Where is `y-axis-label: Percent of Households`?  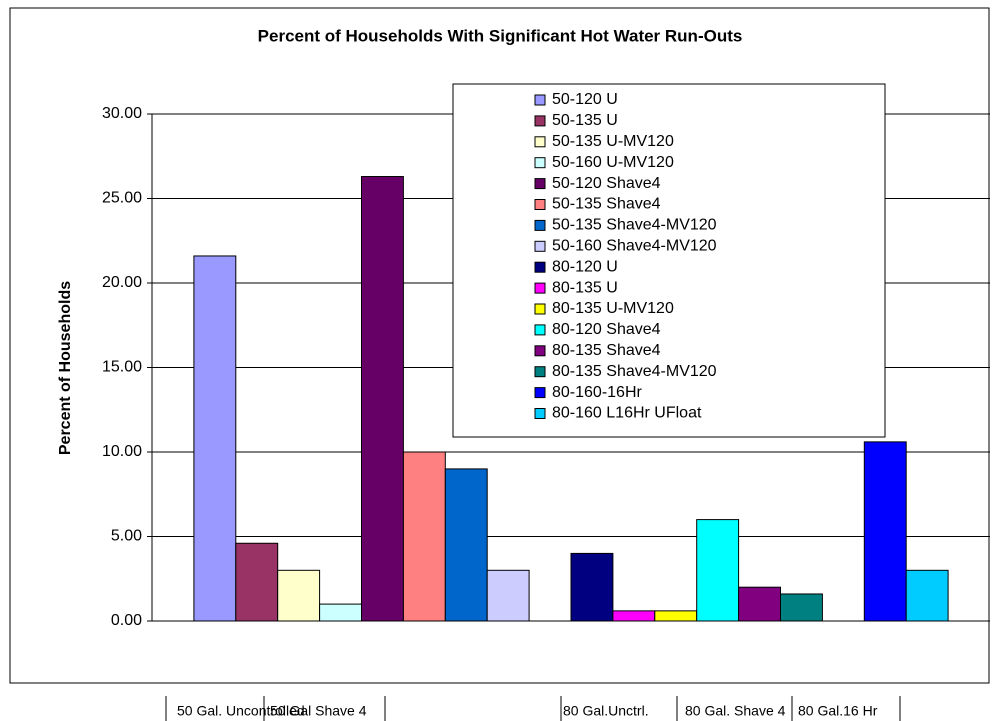 y-axis-label: Percent of Households is located at coordinates (65, 368).